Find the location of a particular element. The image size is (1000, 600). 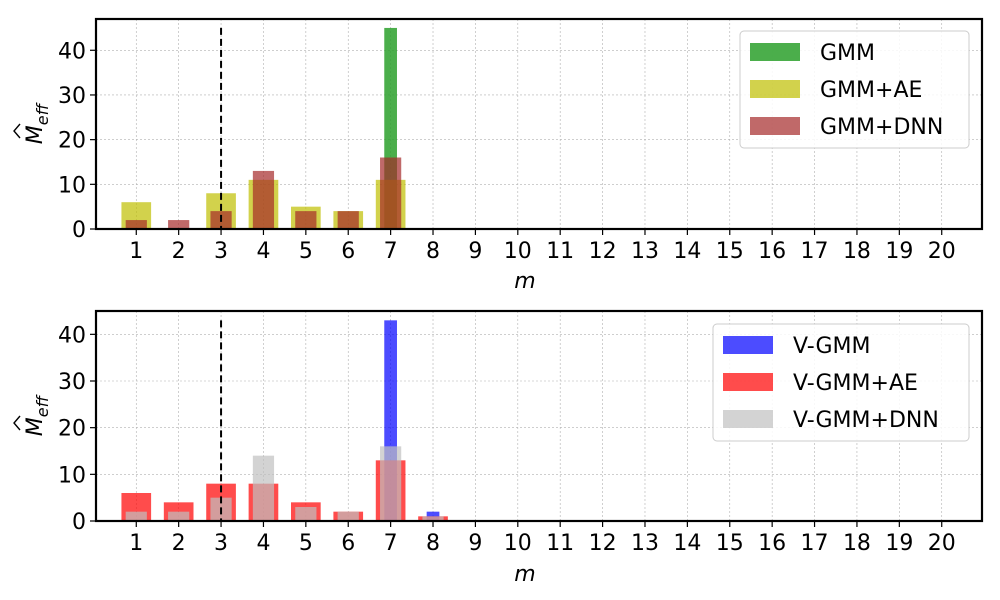

legend-label: GMM+DNN is located at coordinates (881, 127).